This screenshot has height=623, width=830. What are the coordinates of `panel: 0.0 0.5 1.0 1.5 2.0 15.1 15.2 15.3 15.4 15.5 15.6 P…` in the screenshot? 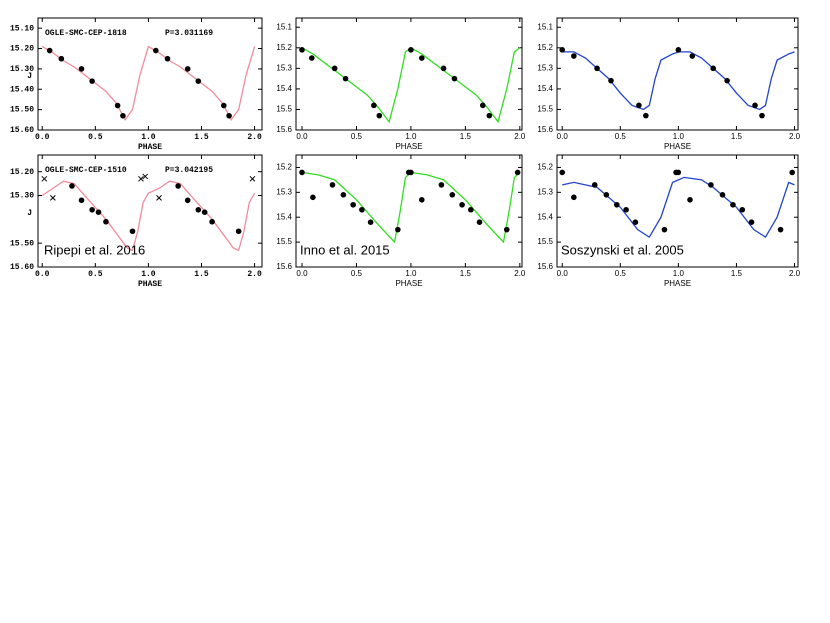 It's located at (401, 84).